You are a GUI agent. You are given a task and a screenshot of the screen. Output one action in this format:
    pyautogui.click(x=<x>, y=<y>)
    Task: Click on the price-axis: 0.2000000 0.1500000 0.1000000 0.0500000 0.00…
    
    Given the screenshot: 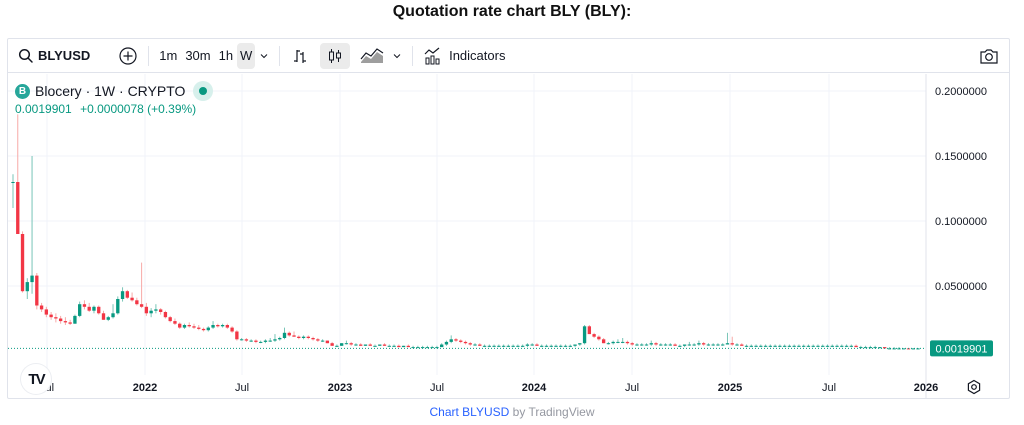 What is the action you would take?
    pyautogui.click(x=961, y=221)
    